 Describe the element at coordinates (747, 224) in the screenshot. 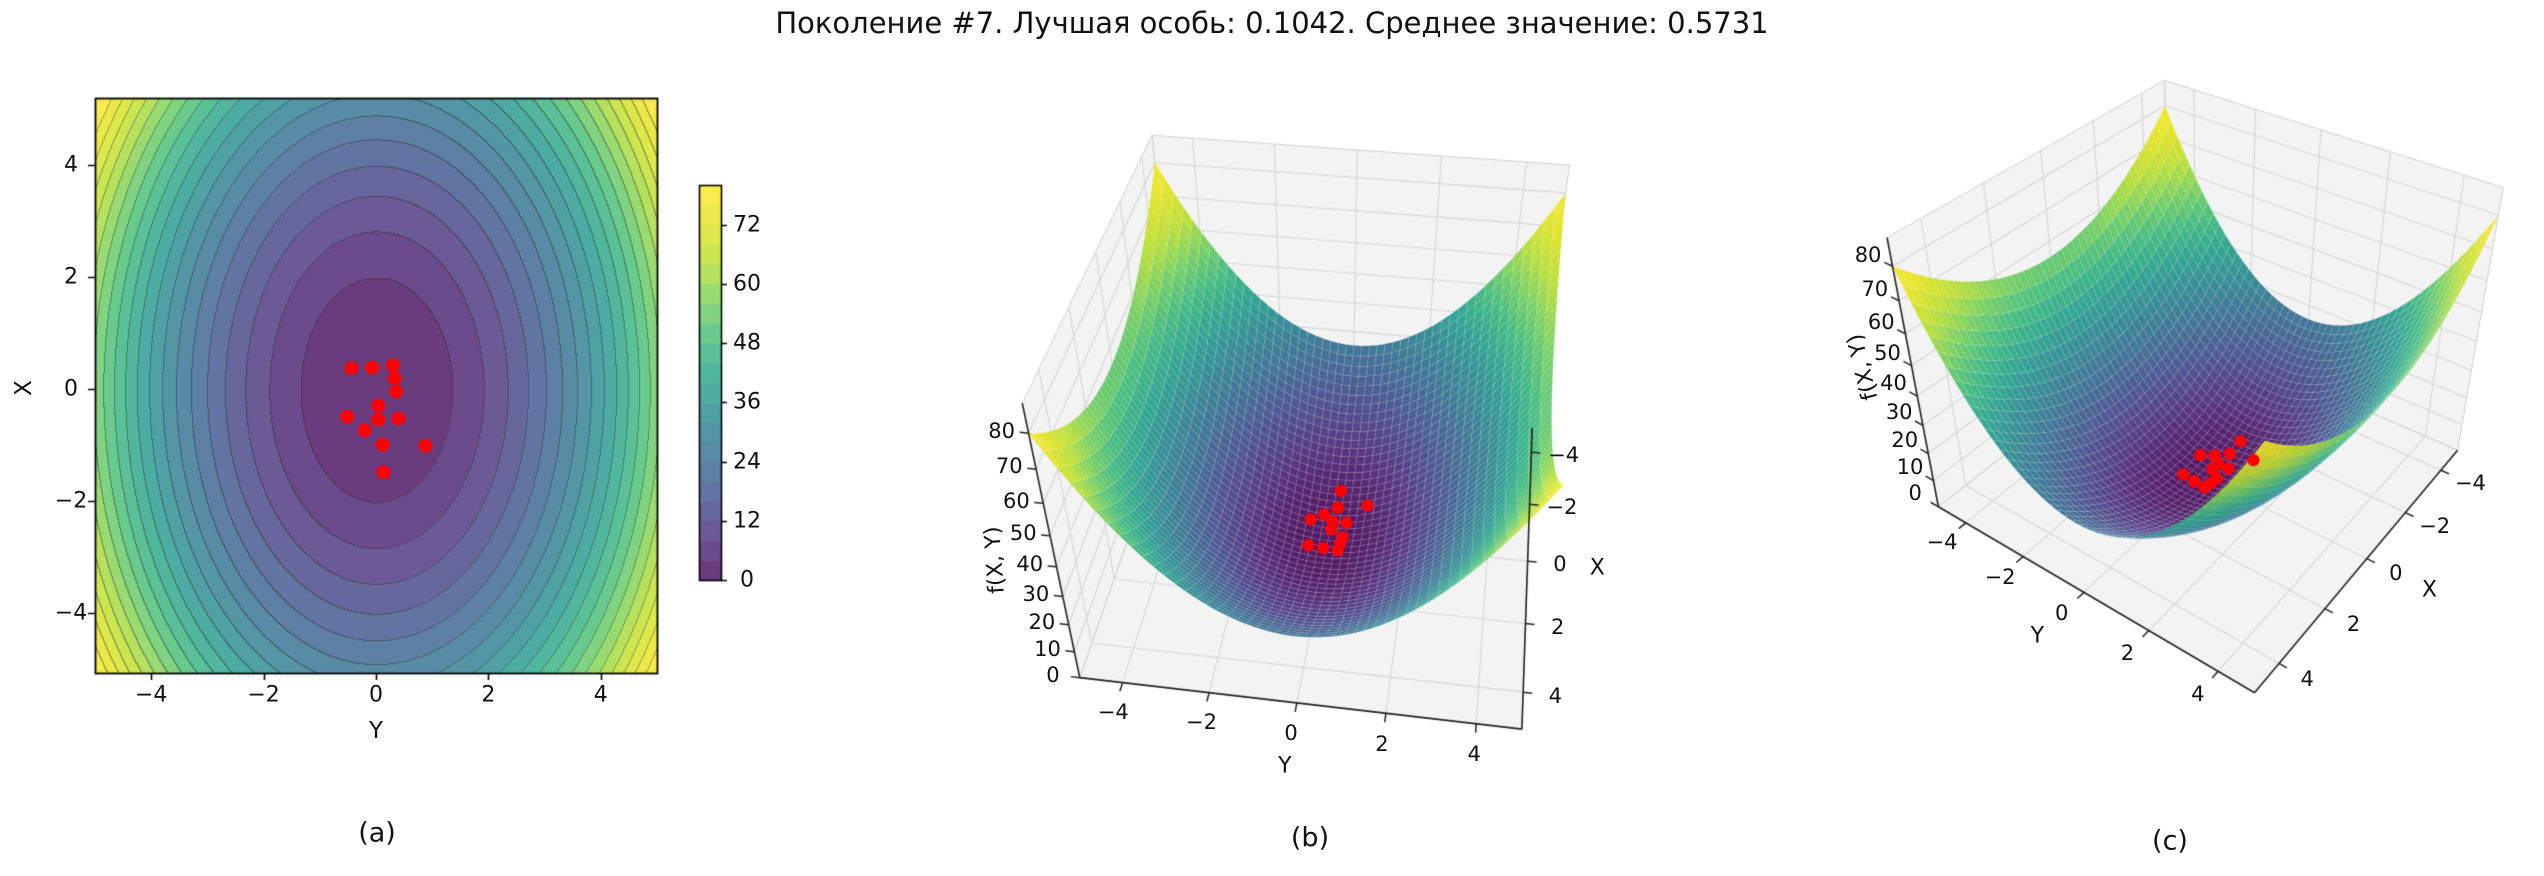

I see `tick-label: 72` at that location.